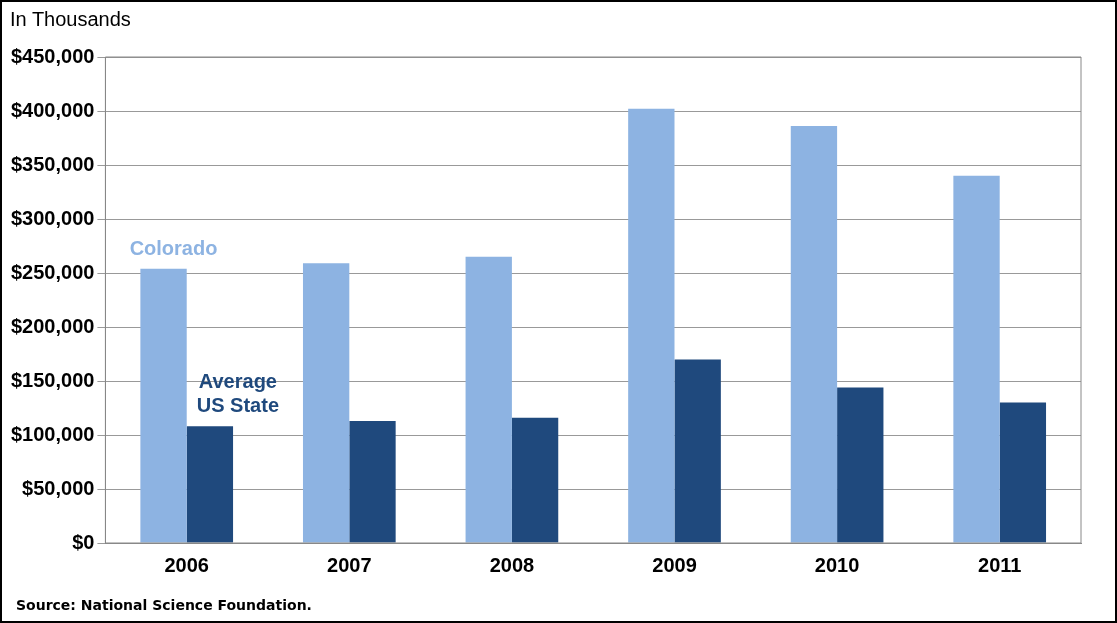 The width and height of the screenshot is (1117, 623). Describe the element at coordinates (58, 487) in the screenshot. I see `y-tick-label: $50,000` at that location.